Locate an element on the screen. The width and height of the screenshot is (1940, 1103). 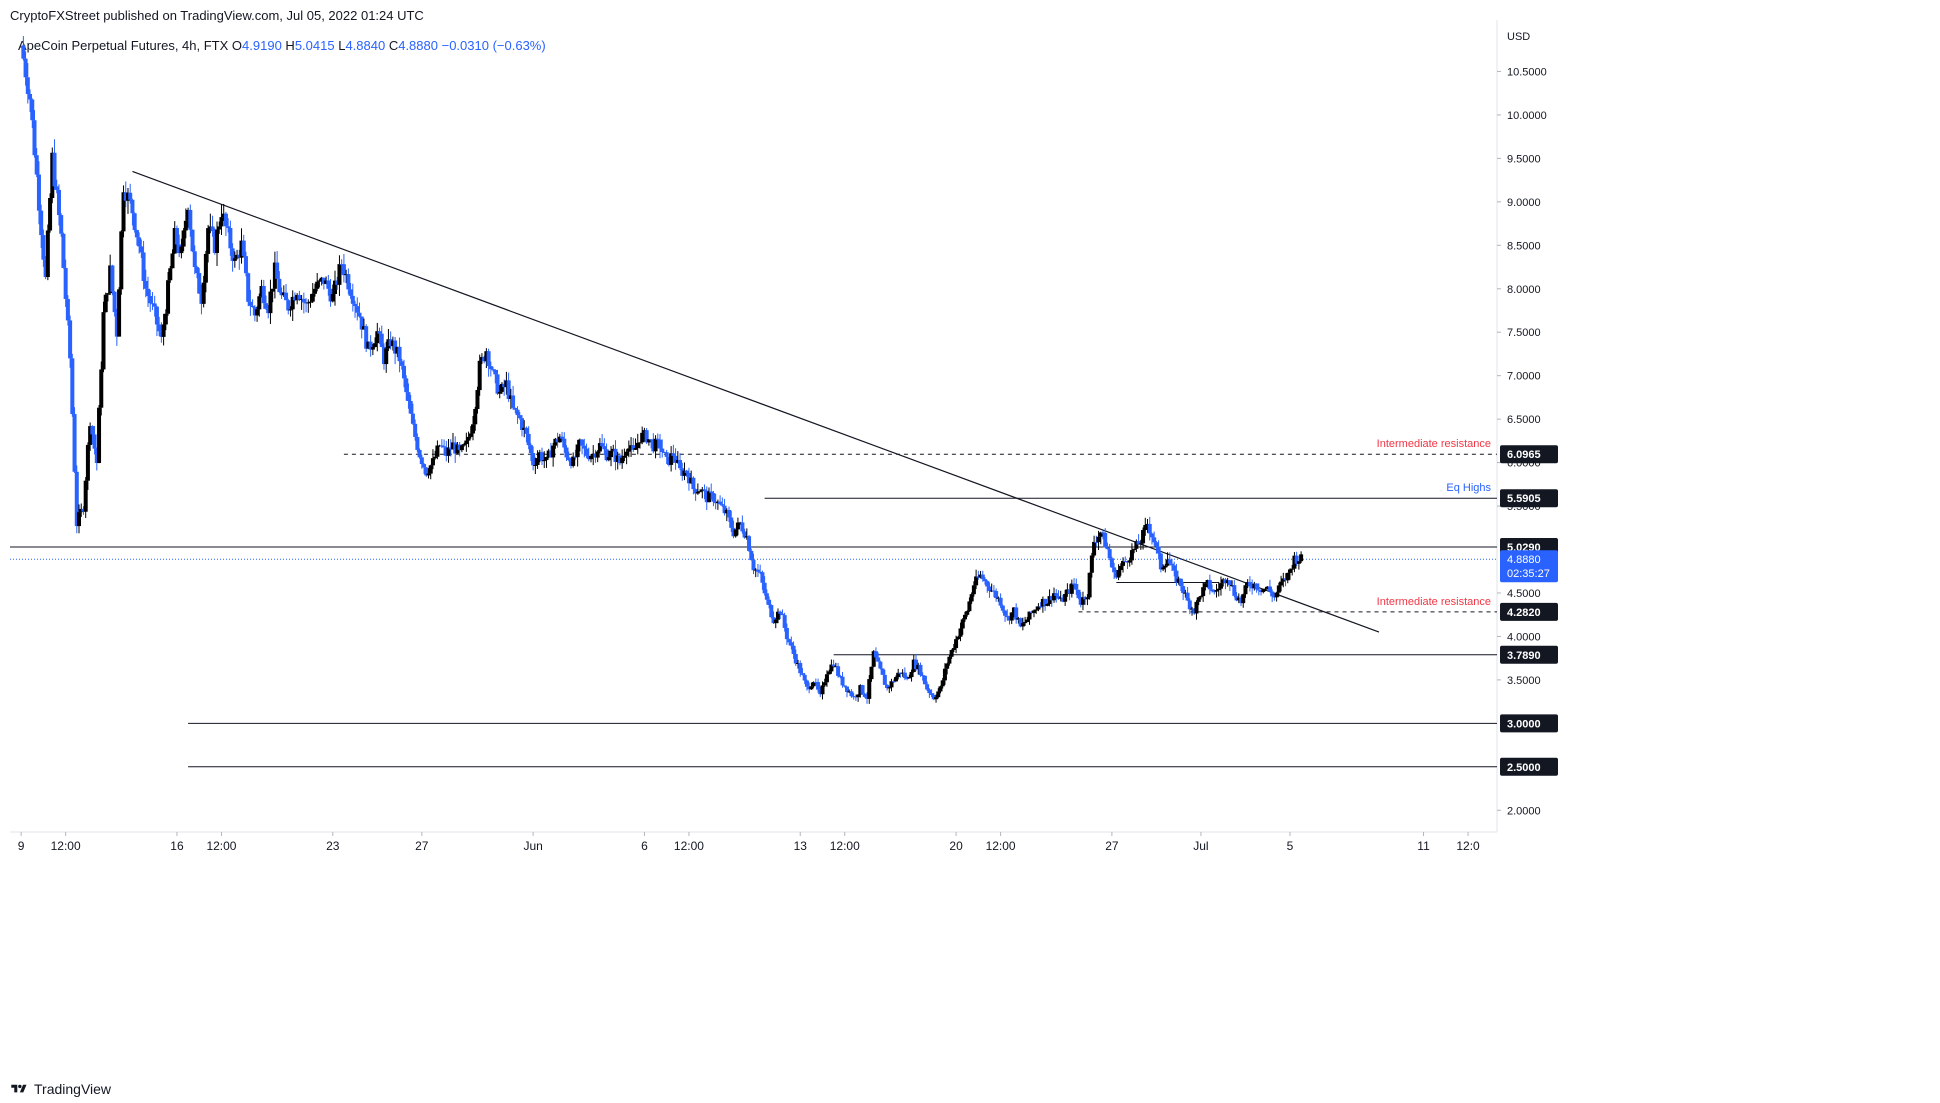
price-tag-label: 5.5905 is located at coordinates (1524, 499).